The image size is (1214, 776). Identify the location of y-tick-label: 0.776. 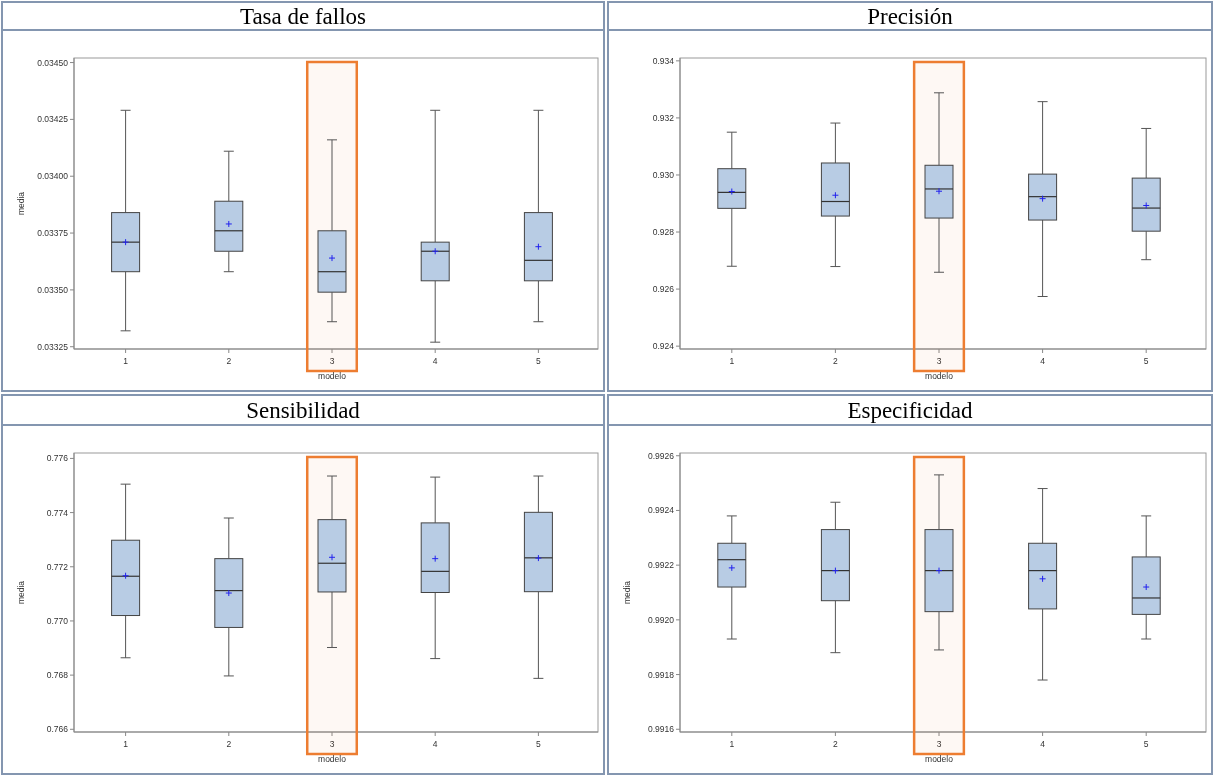
(57, 458).